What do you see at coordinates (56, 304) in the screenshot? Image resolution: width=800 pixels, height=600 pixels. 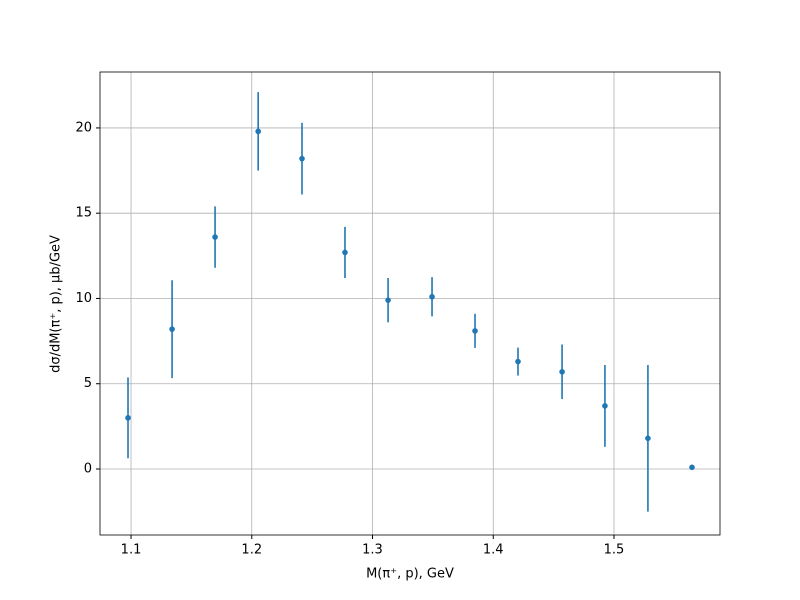 I see `y-axis-label: dσ/dM(π⁺, p), μb/GeV` at bounding box center [56, 304].